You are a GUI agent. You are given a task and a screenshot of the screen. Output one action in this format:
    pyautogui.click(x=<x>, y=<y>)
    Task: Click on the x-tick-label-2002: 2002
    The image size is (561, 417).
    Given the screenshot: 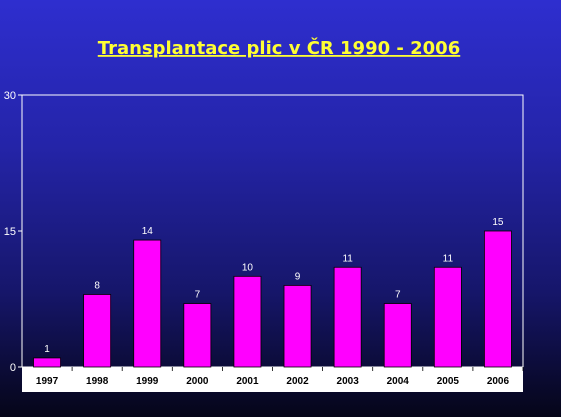 What is the action you would take?
    pyautogui.click(x=297, y=381)
    